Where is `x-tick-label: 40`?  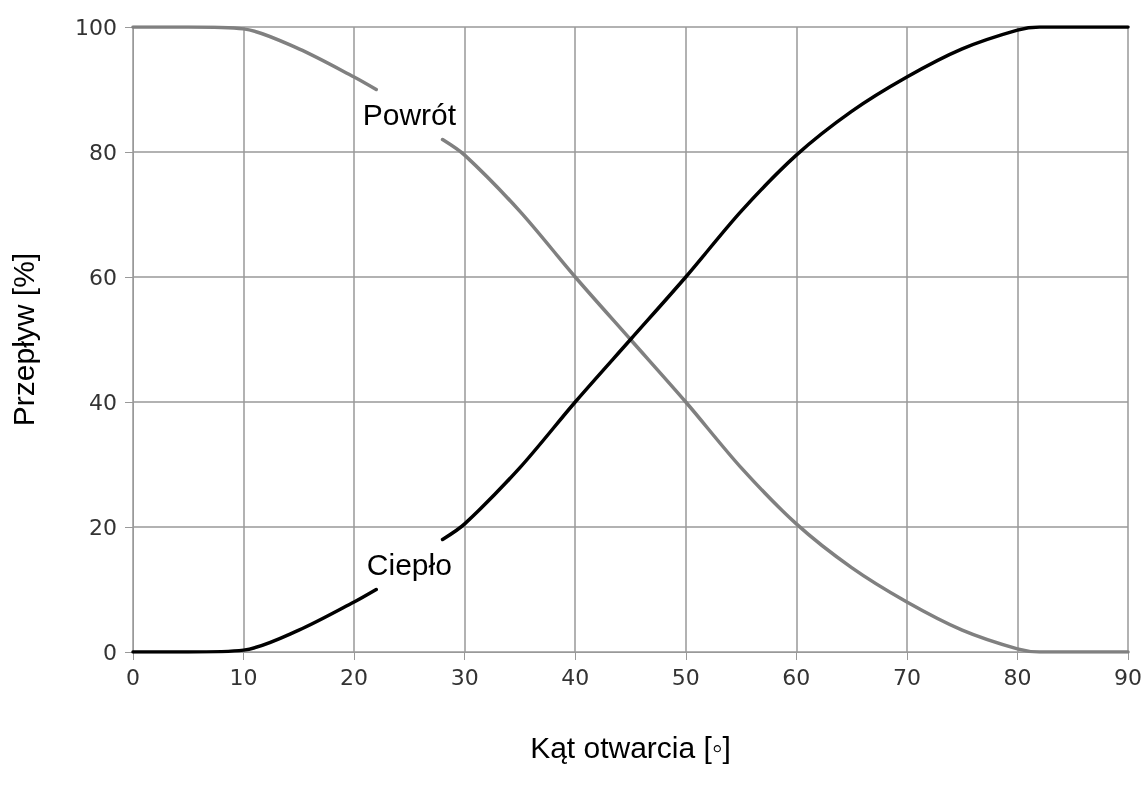 x-tick-label: 40 is located at coordinates (575, 677).